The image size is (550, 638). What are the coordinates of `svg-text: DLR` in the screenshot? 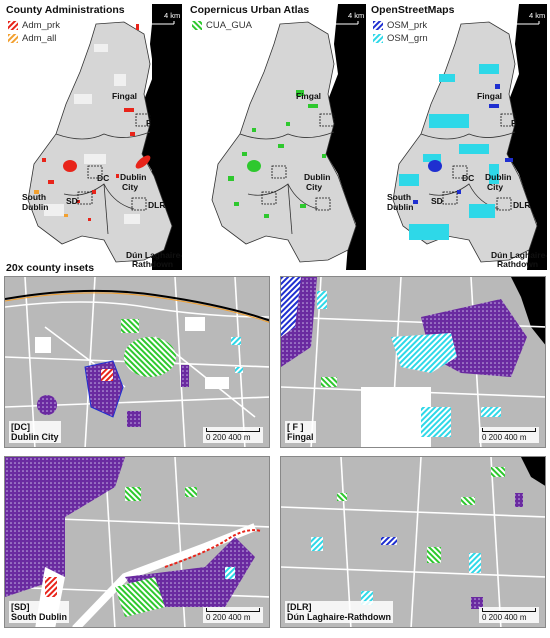 It's located at (521, 205).